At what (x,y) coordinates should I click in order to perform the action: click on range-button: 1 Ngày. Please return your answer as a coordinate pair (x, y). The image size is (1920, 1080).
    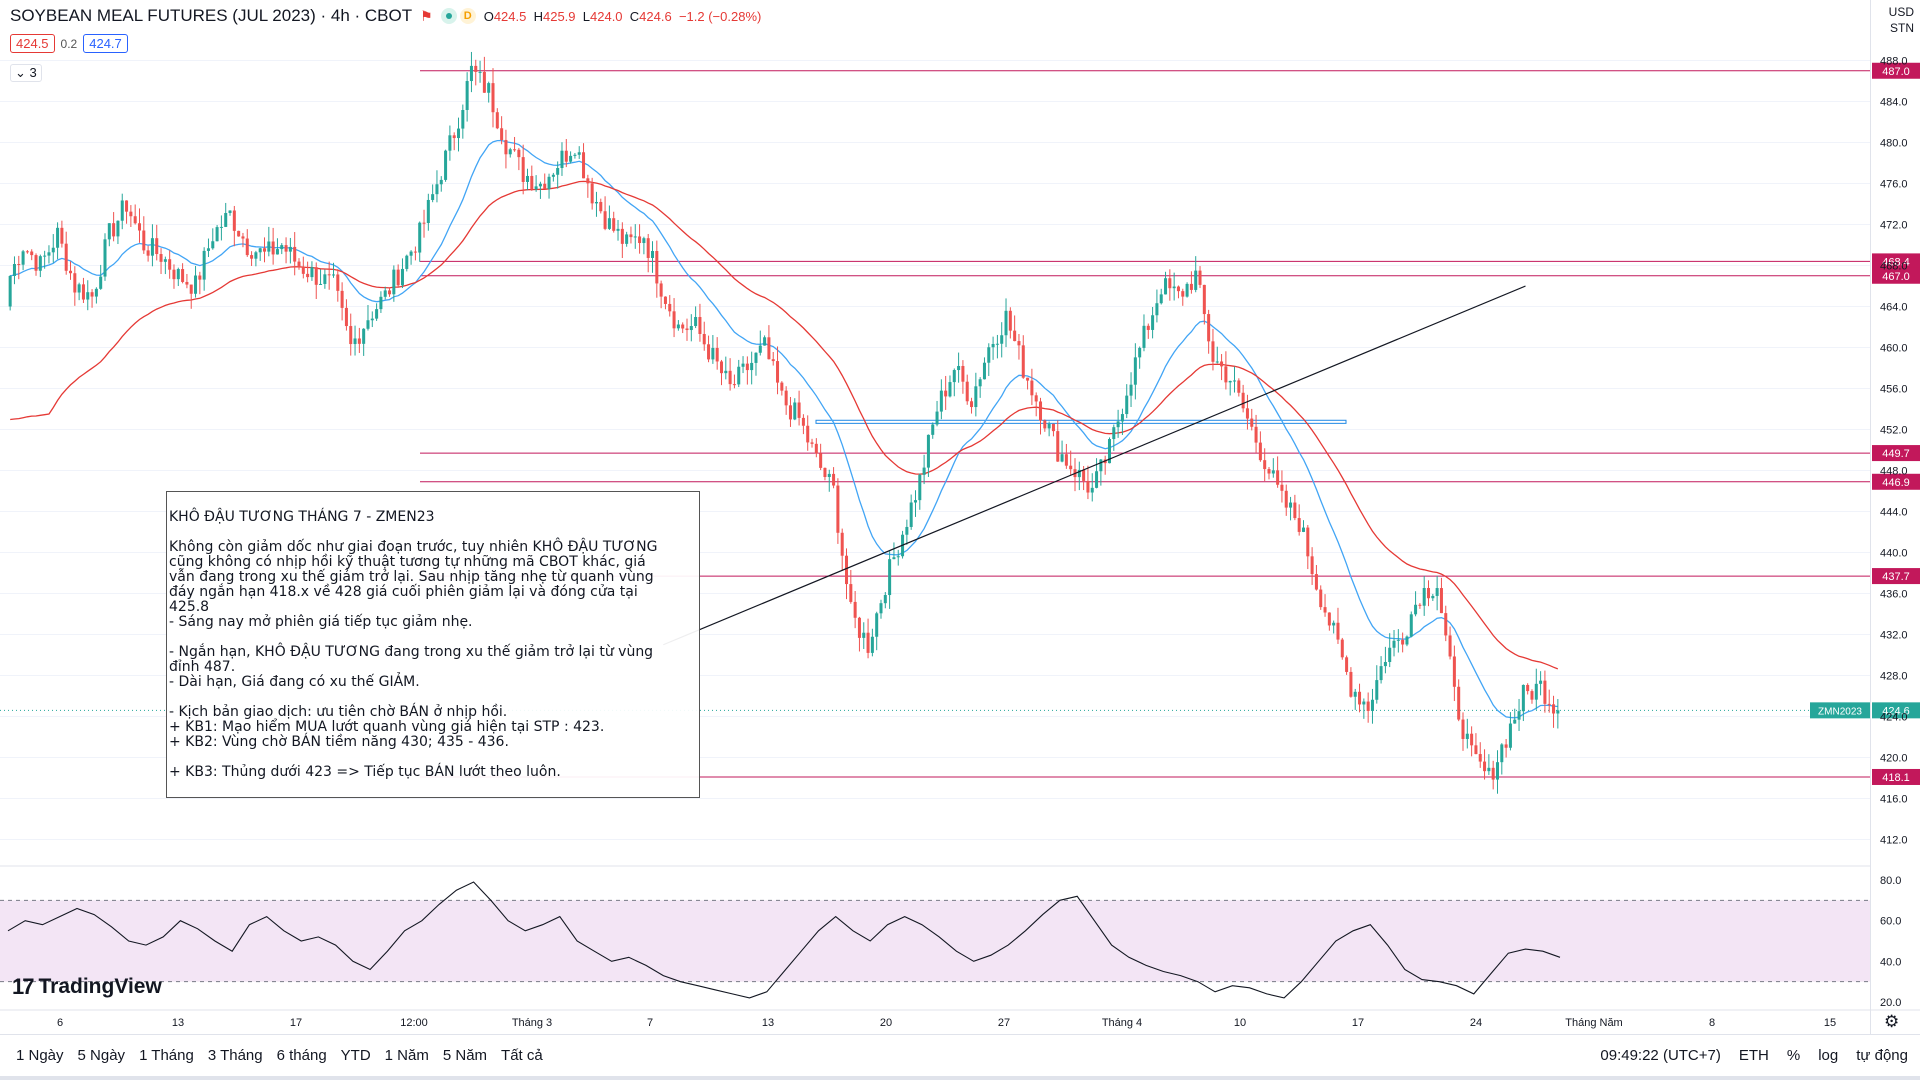
    Looking at the image, I should click on (40, 1055).